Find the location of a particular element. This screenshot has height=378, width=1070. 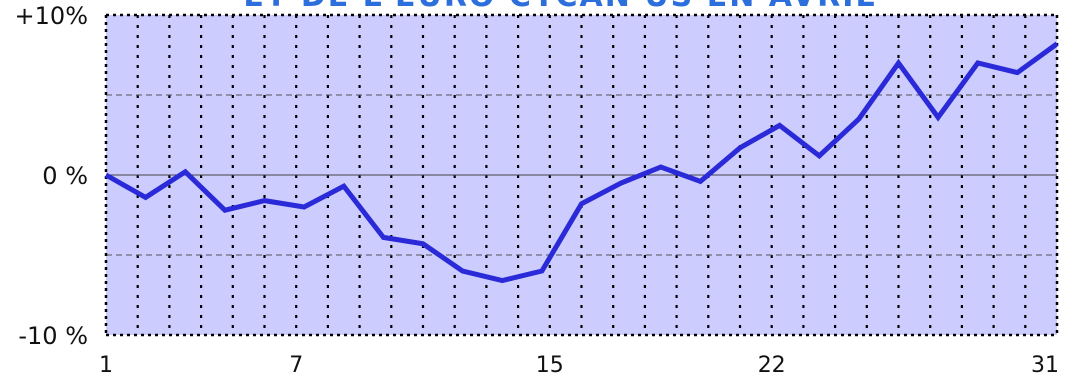

x-tick-label: 15 is located at coordinates (550, 365).